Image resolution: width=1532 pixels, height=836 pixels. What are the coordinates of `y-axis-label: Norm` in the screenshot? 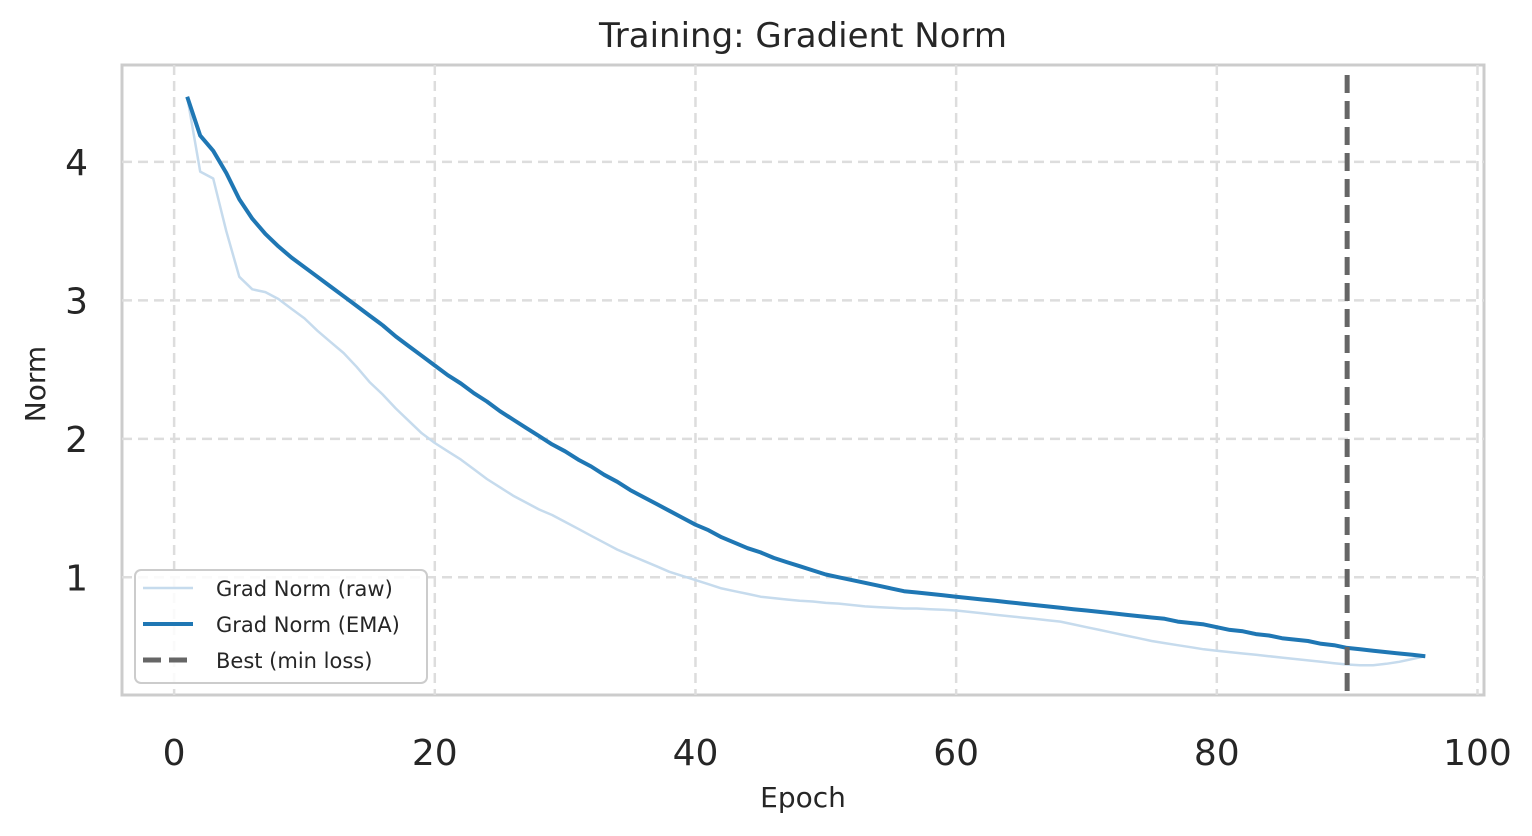 It's located at (35, 384).